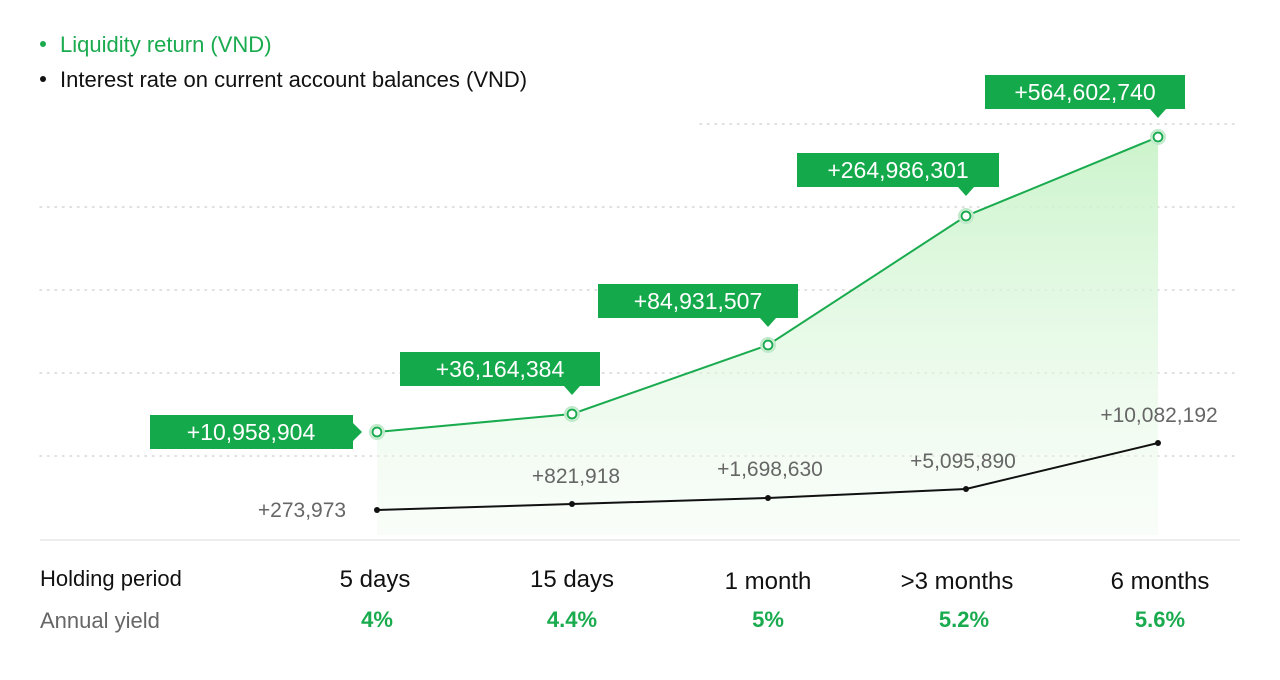 This screenshot has height=680, width=1280. I want to click on interest-value-label: +821,918, so click(576, 476).